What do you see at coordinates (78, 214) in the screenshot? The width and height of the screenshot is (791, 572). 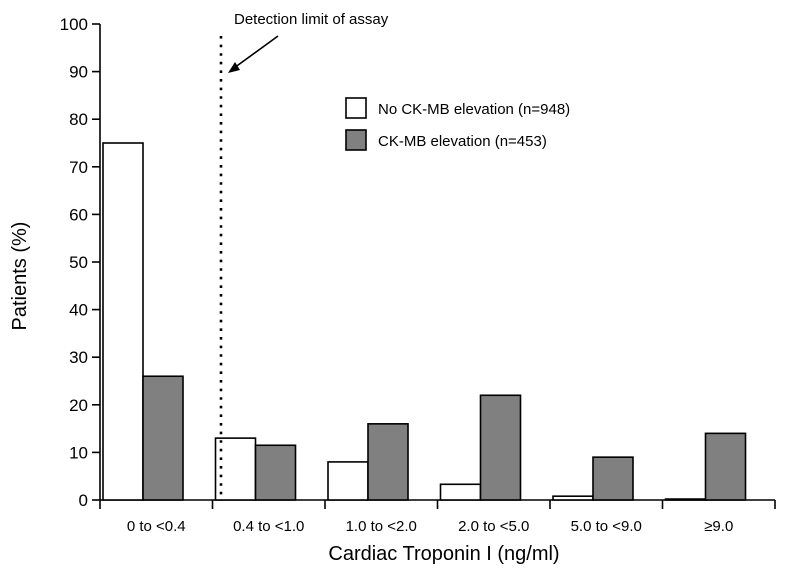 I see `y-tick-label: 60` at bounding box center [78, 214].